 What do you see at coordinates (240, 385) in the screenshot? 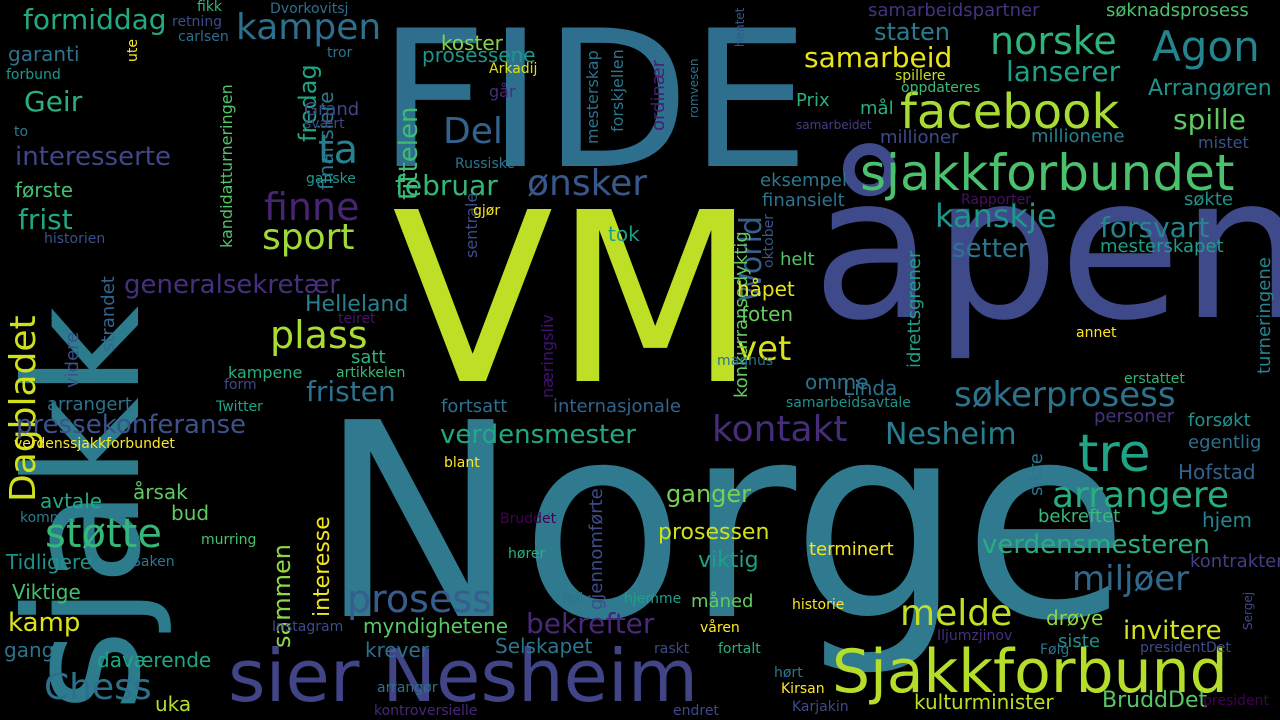
I see `cloud-word: form` at bounding box center [240, 385].